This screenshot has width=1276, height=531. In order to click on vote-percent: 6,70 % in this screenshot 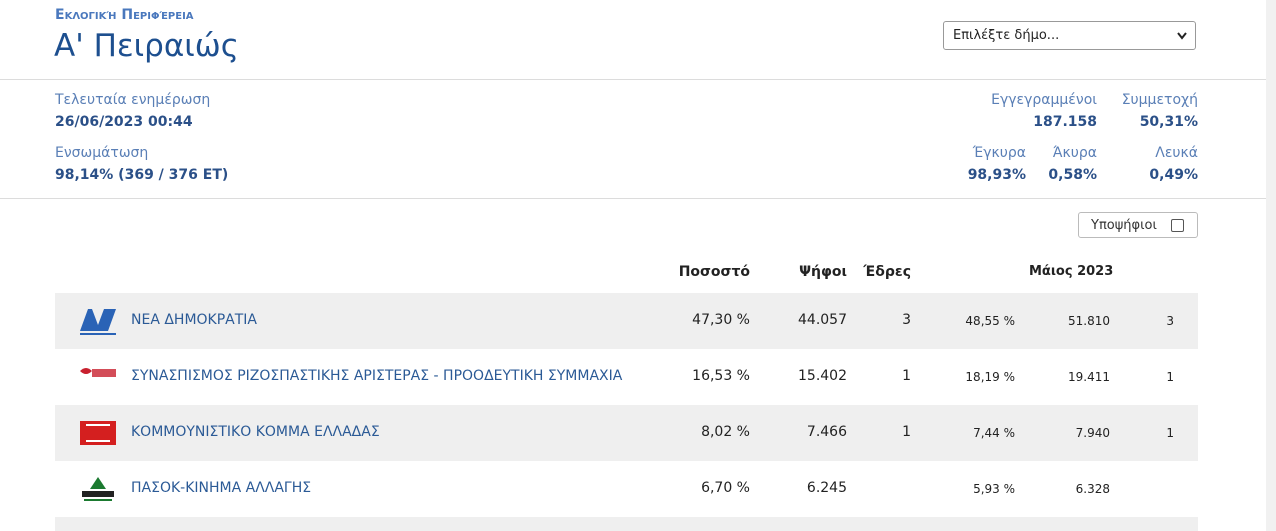, I will do `click(725, 488)`.